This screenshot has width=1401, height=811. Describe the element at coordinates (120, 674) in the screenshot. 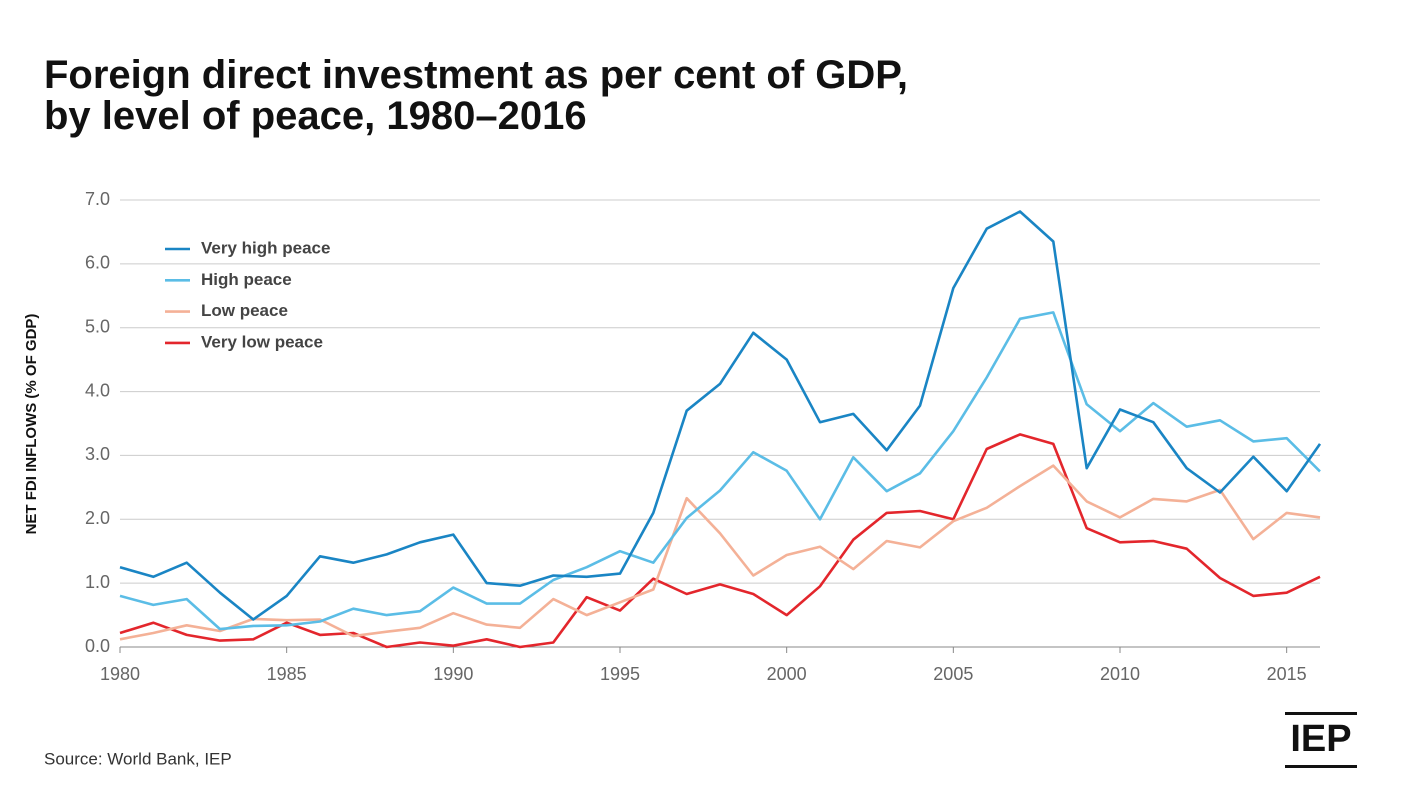

I see `x-tick-label: 1980` at that location.